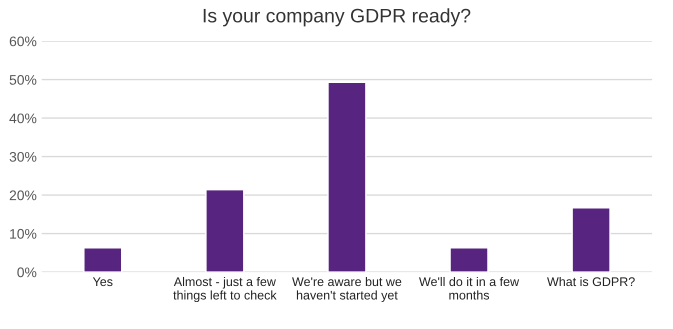 The height and width of the screenshot is (329, 673). I want to click on y-tick-label: 60%, so click(23, 41).